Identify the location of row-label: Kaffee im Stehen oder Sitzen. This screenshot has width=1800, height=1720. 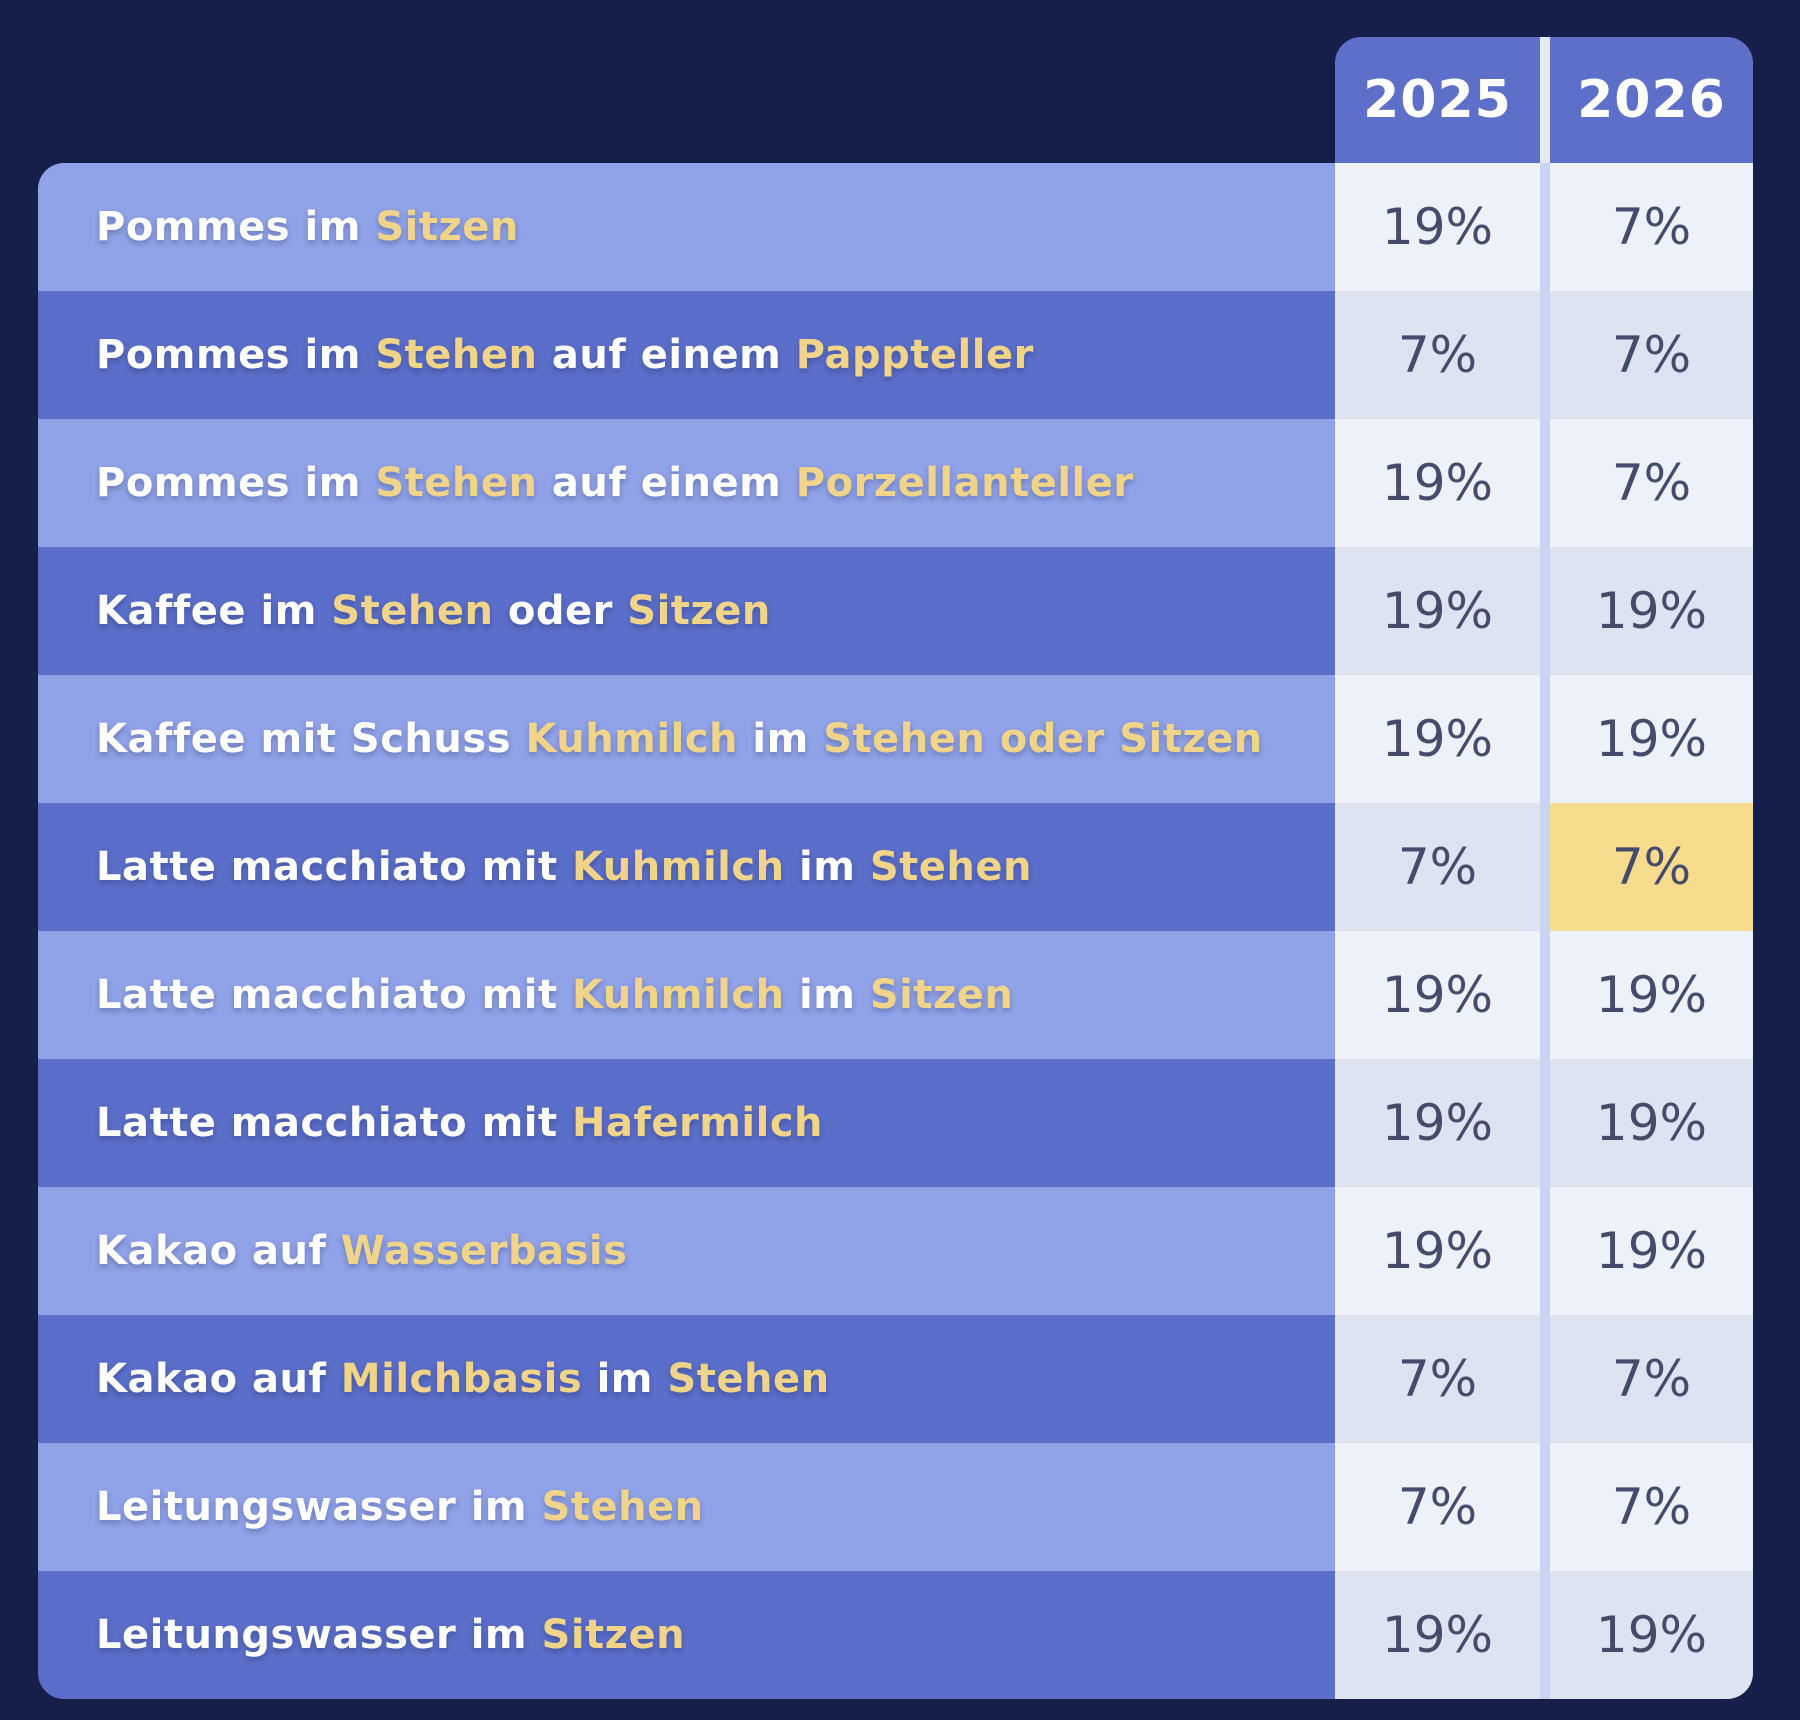
(686, 611).